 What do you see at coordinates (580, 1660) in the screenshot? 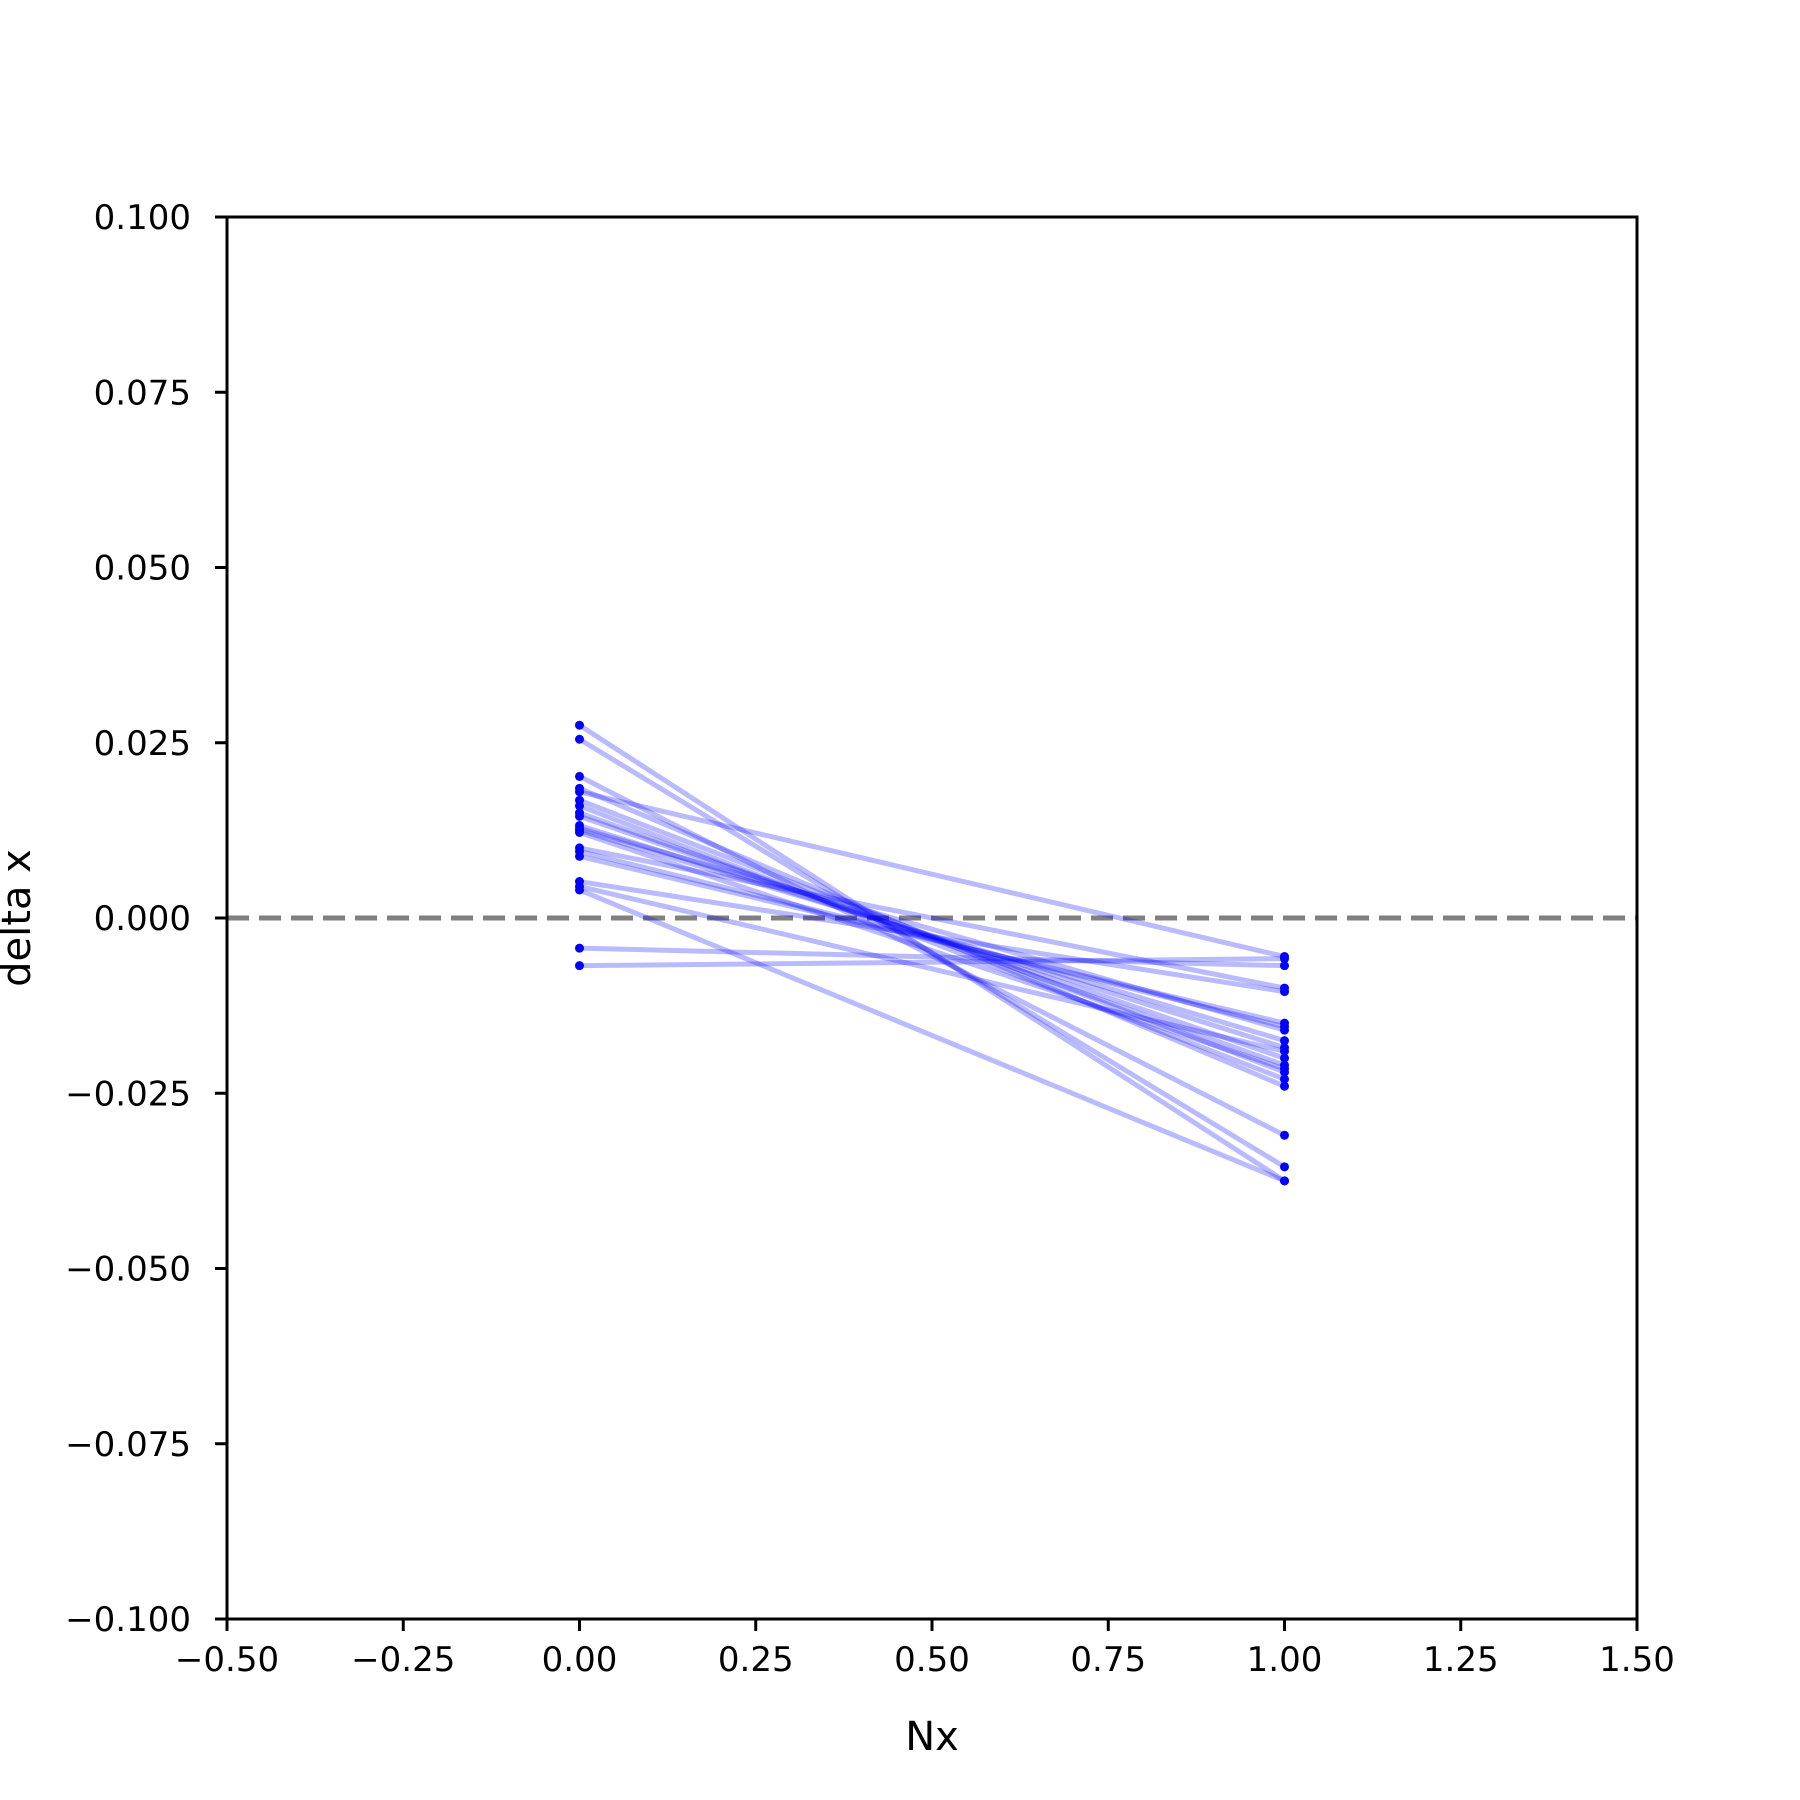
I see `x-tick-label: 0.00` at bounding box center [580, 1660].